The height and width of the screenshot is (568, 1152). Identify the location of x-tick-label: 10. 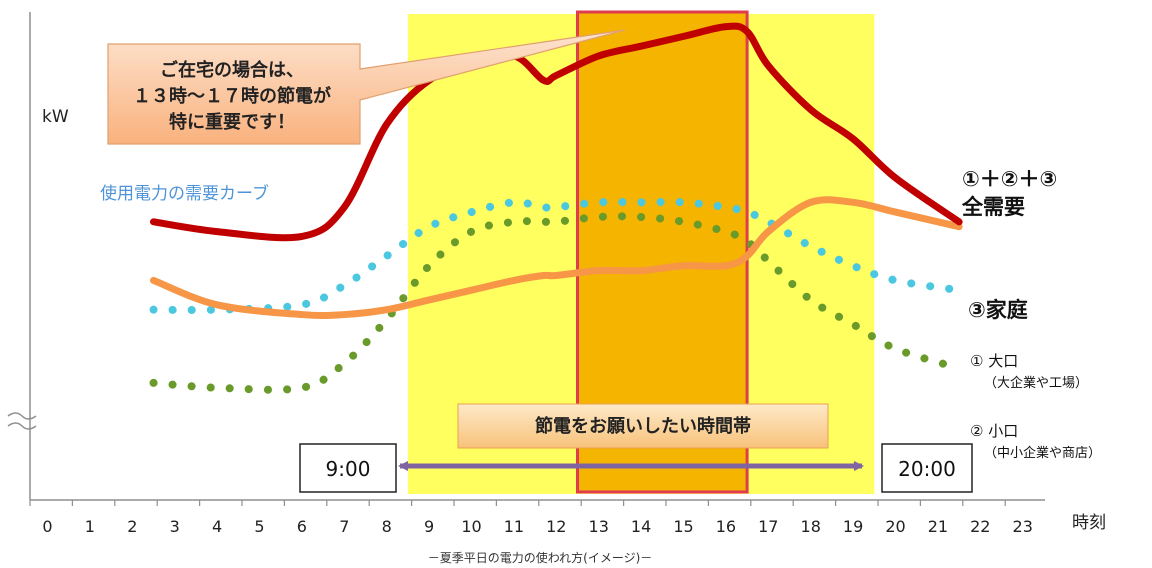
(471, 526).